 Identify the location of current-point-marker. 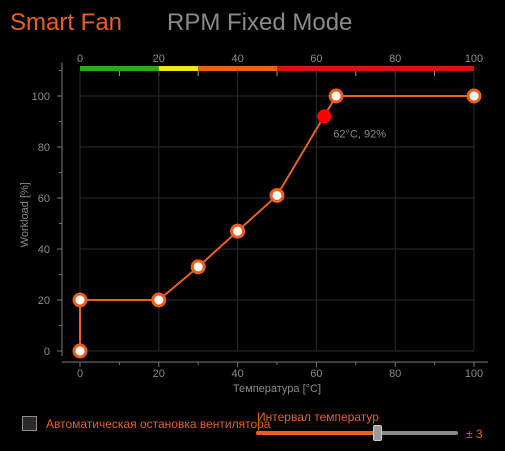
(324, 116).